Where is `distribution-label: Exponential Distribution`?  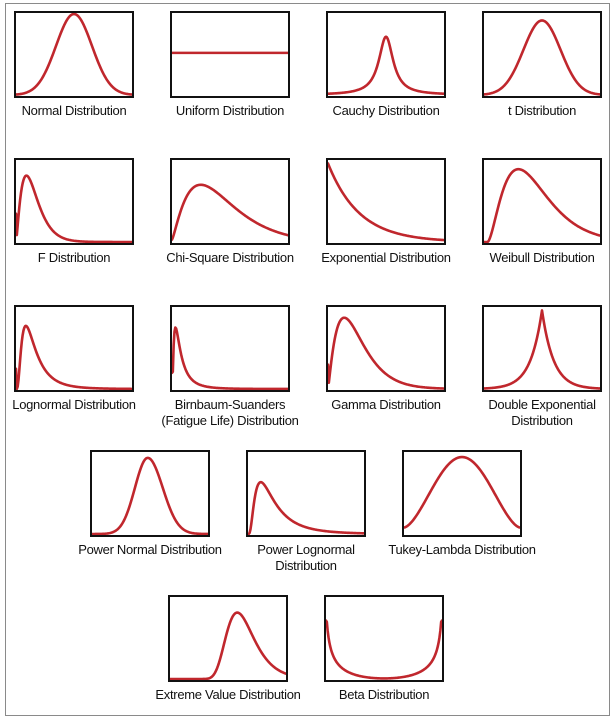 distribution-label: Exponential Distribution is located at coordinates (386, 258).